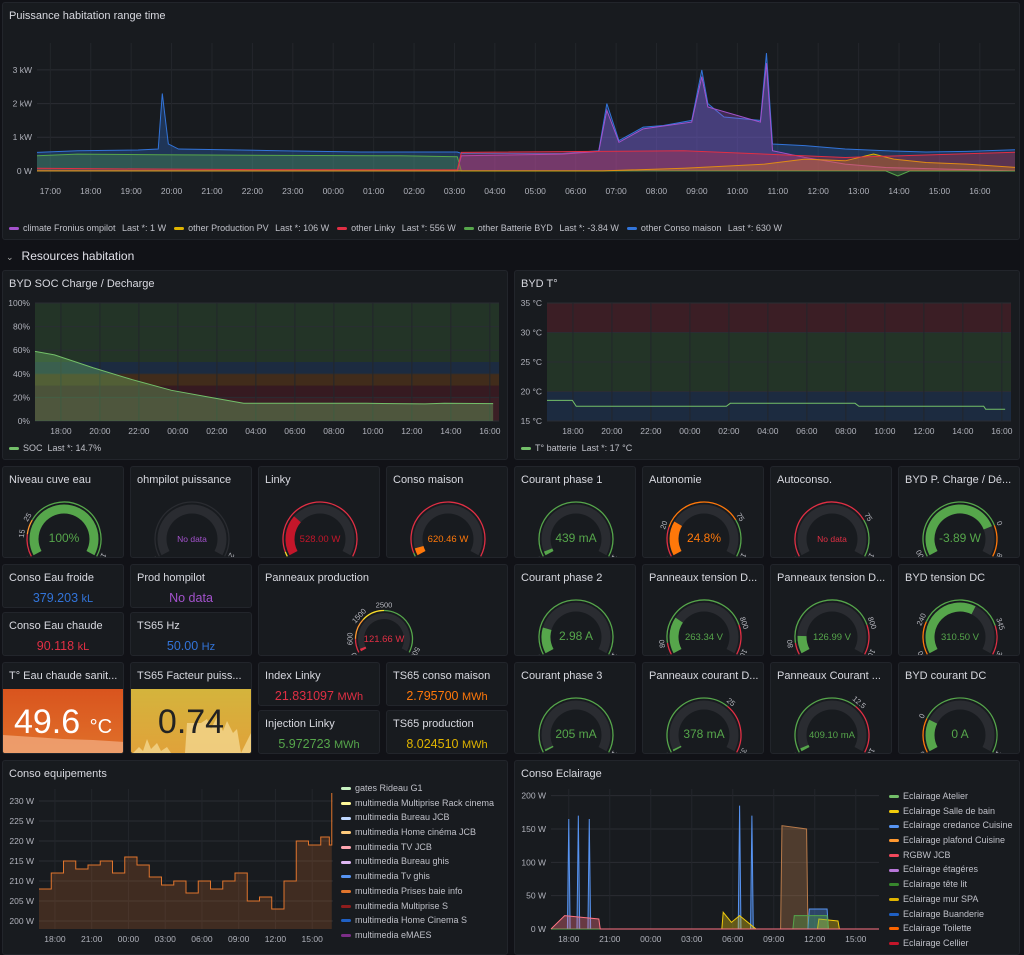 This screenshot has height=955, width=1024. Describe the element at coordinates (662, 644) in the screenshot. I see `gauge-tick-label: 80` at that location.